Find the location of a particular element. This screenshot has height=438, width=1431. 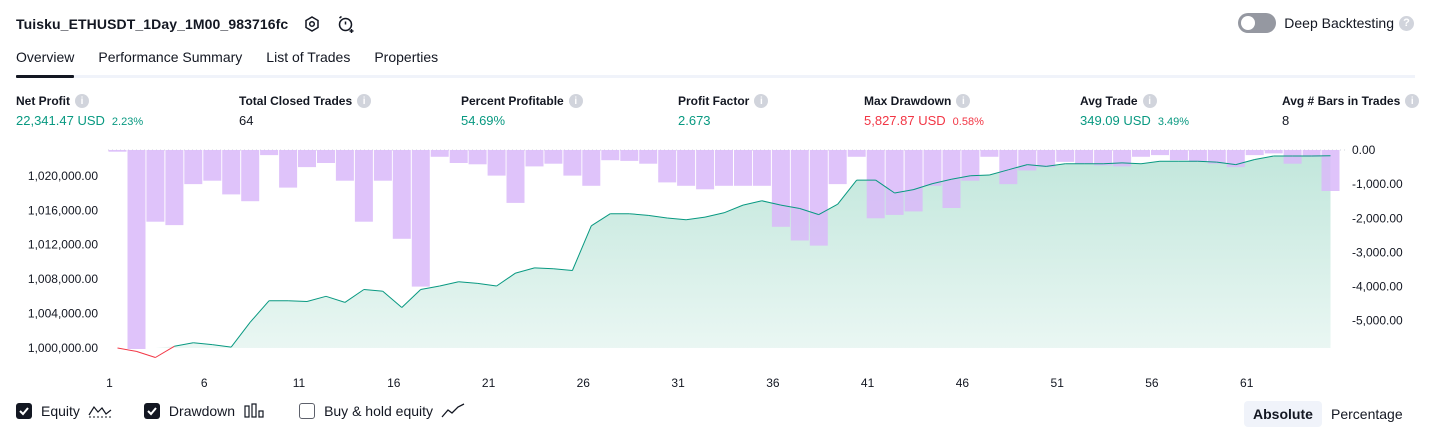

metric-value: 22,341.47 USD is located at coordinates (60, 120).